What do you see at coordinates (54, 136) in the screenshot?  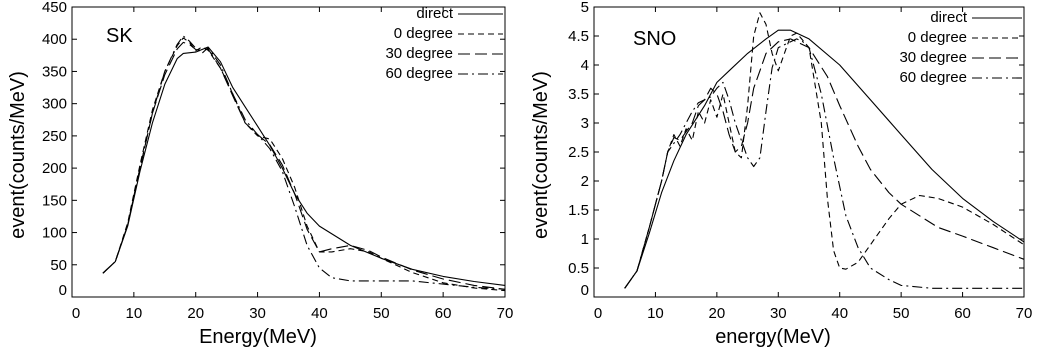 I see `y-tick-label: 250` at bounding box center [54, 136].